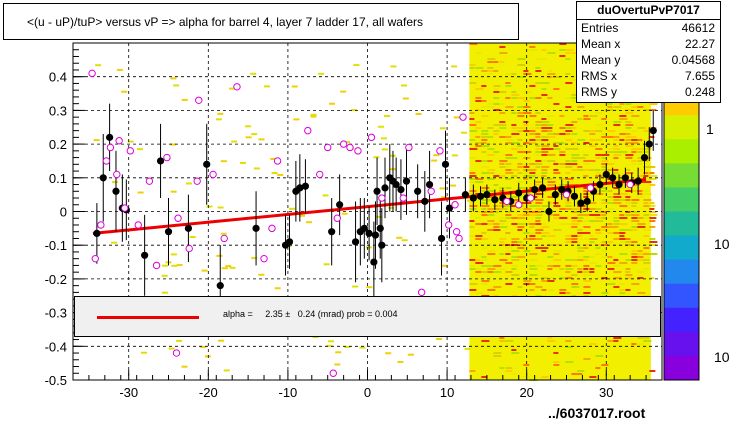 This screenshot has width=736, height=427. What do you see at coordinates (698, 28) in the screenshot?
I see `stats-row-value: 46612` at bounding box center [698, 28].